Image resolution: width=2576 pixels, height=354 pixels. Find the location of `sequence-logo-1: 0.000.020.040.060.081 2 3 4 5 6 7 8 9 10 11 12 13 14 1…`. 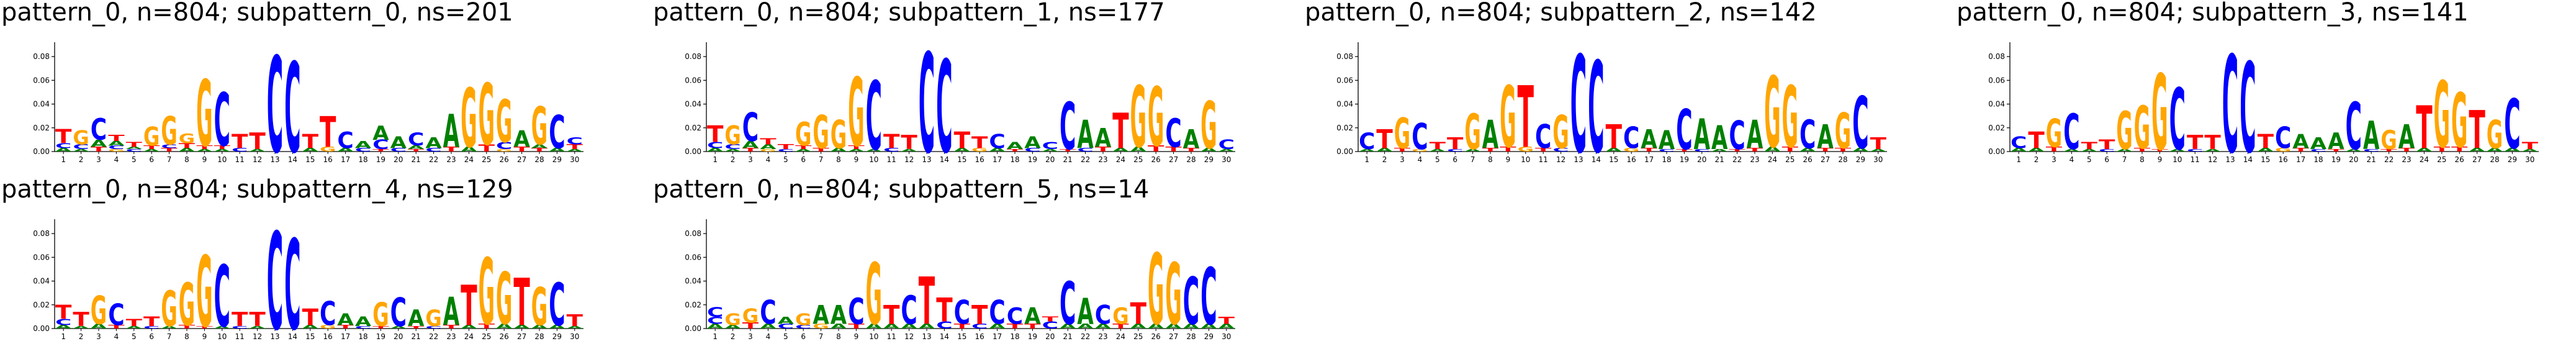

sequence-logo-1: 0.000.020.040.060.081 2 3 4 5 6 7 8 9 10 11 12 13 14 1… is located at coordinates (960, 105).